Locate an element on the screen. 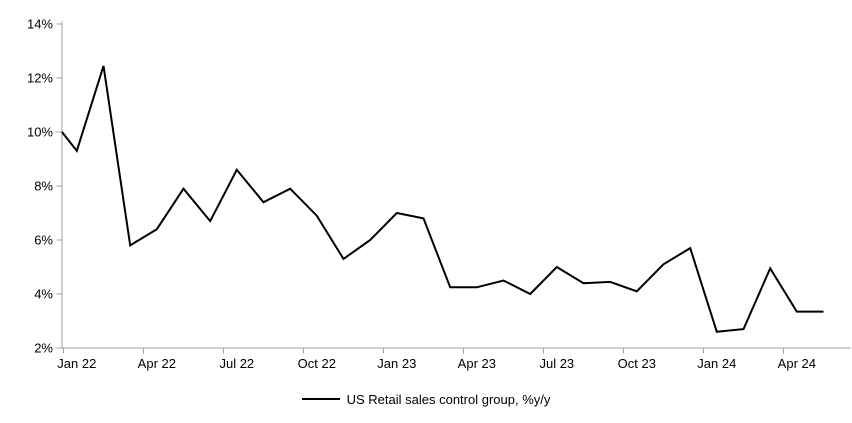 Image resolution: width=852 pixels, height=423 pixels. x-tick-label: Oct 23 is located at coordinates (637, 363).